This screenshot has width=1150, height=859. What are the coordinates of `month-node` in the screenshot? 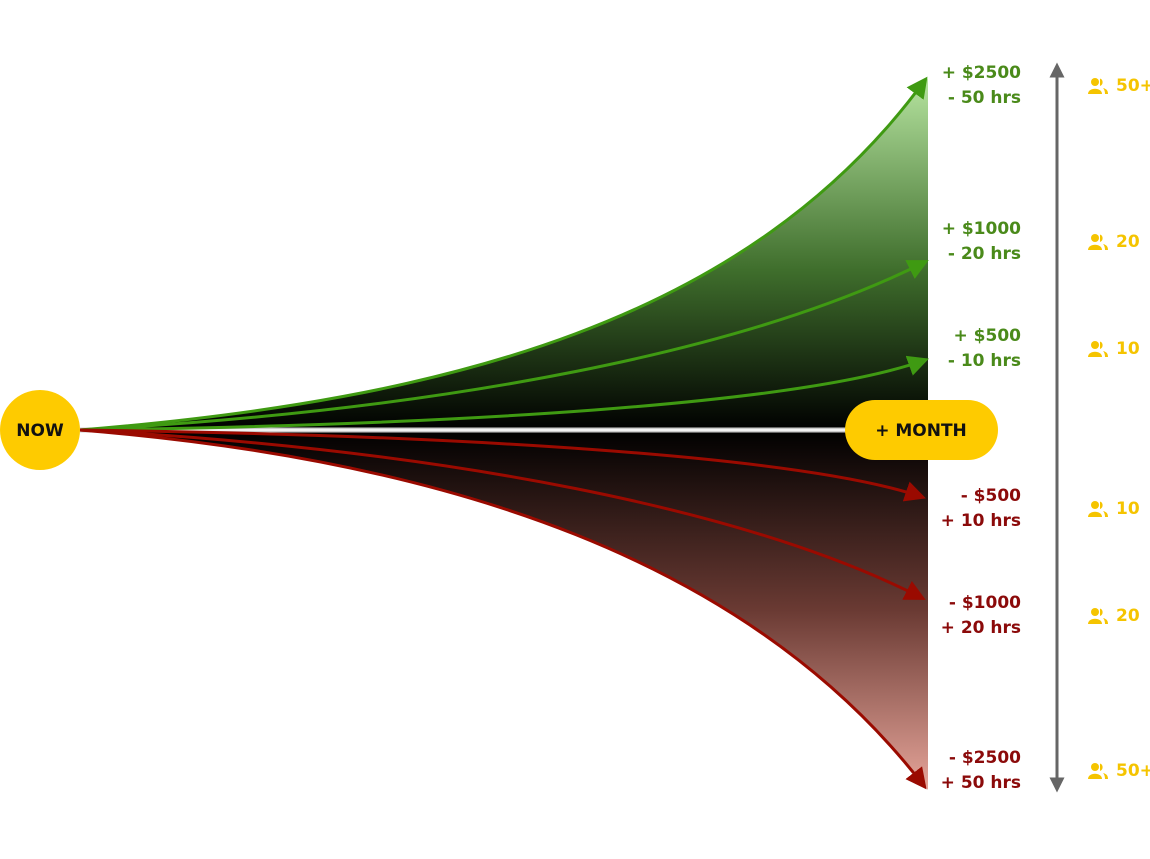 It's located at (921, 430).